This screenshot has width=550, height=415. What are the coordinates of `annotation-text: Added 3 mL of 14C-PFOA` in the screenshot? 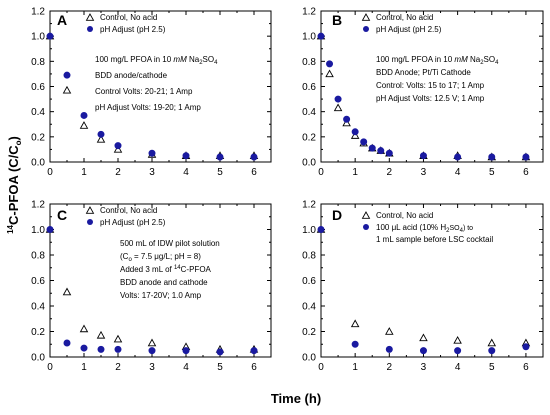 It's located at (166, 269).